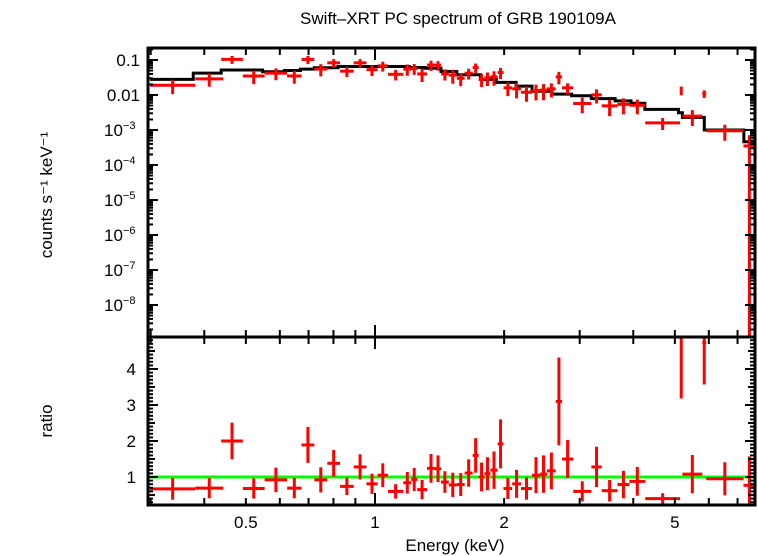 The image size is (758, 556). Describe the element at coordinates (129, 231) in the screenshot. I see `y-tick-exponent: −6` at that location.